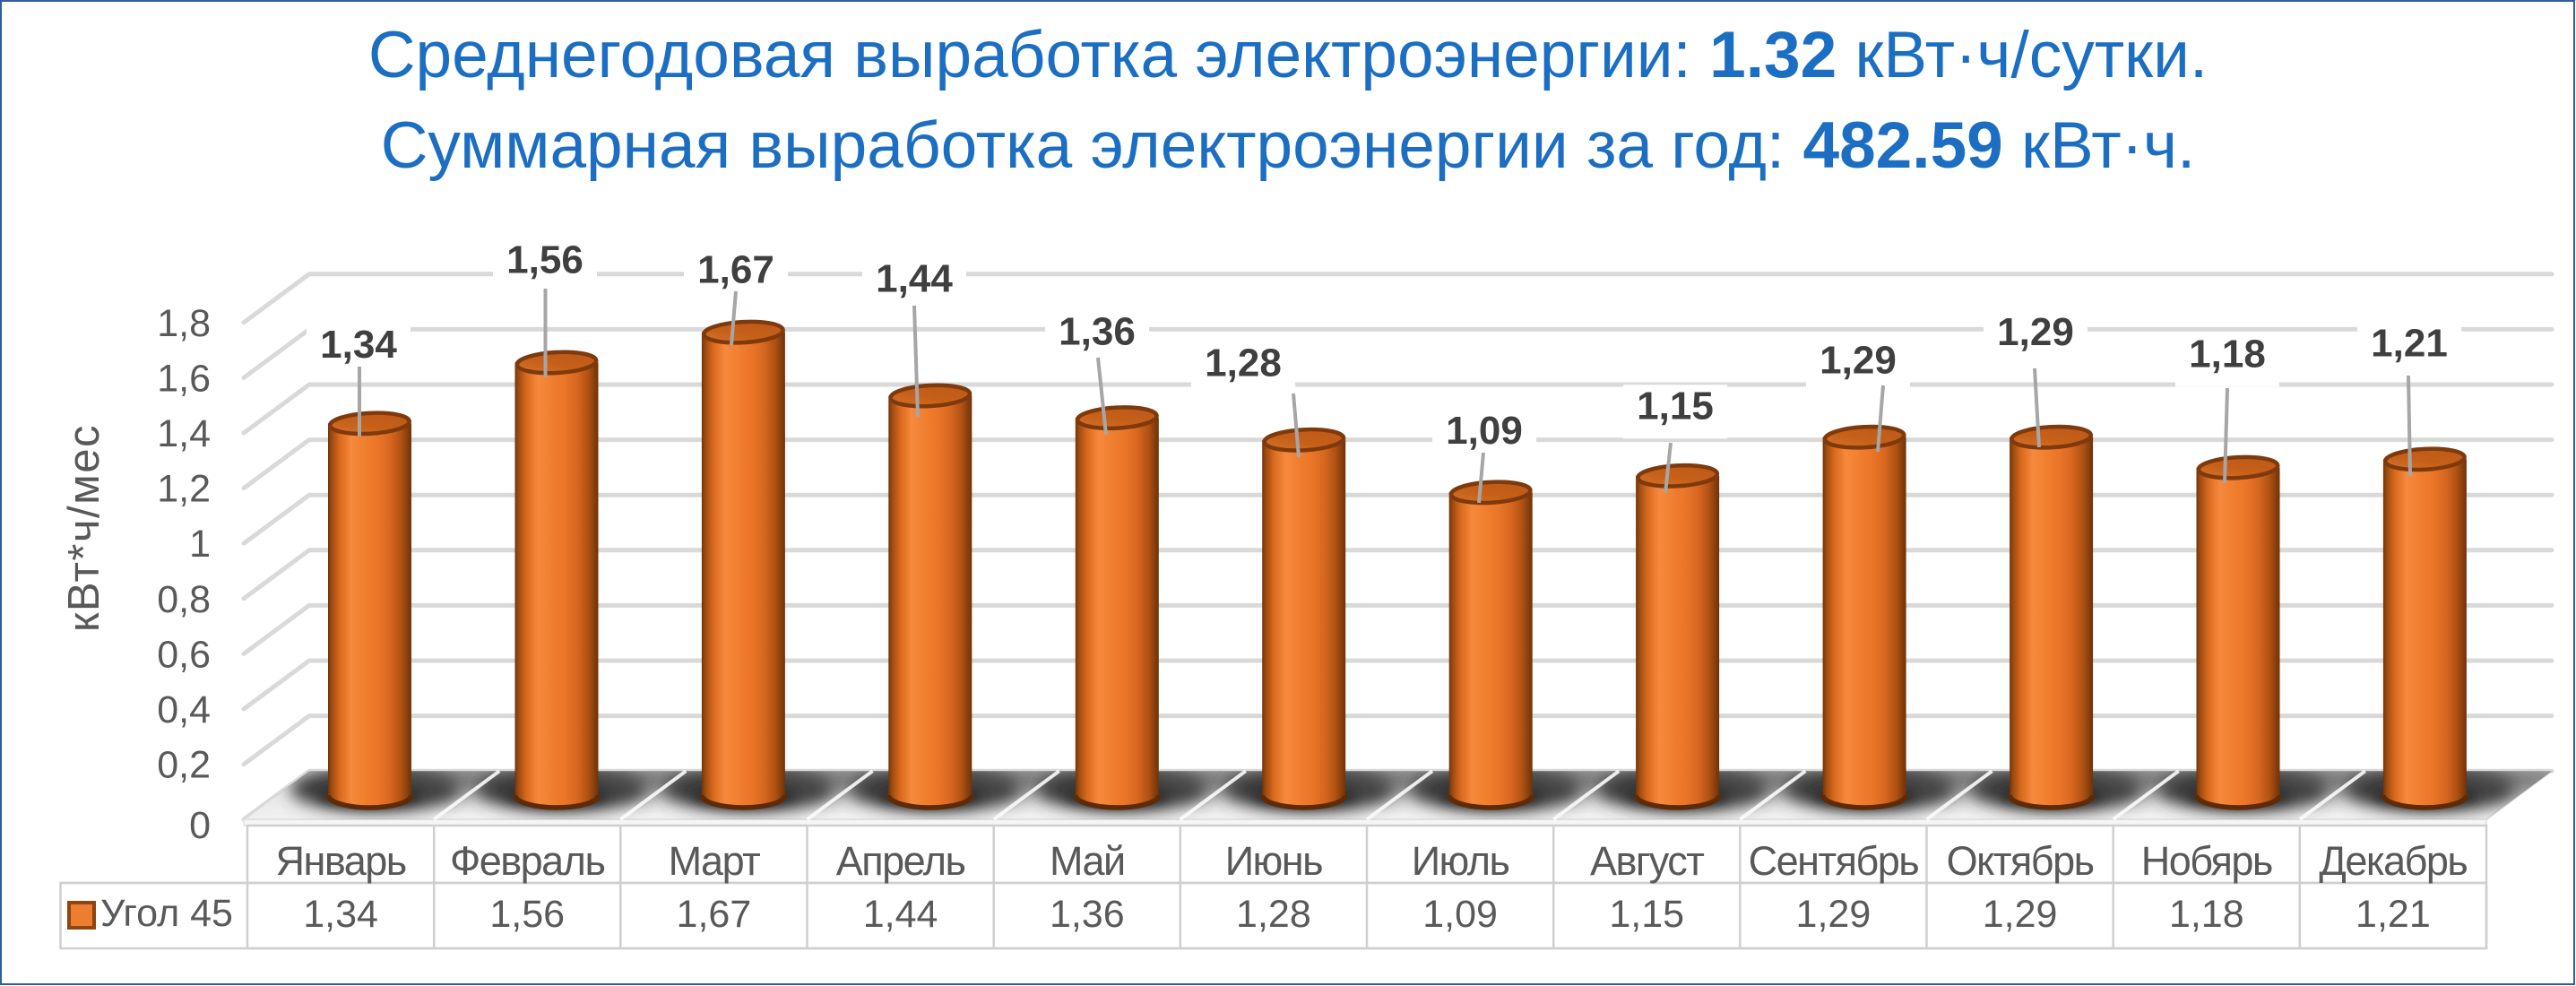  What do you see at coordinates (184, 765) in the screenshot?
I see `svg-text: 0,2` at bounding box center [184, 765].